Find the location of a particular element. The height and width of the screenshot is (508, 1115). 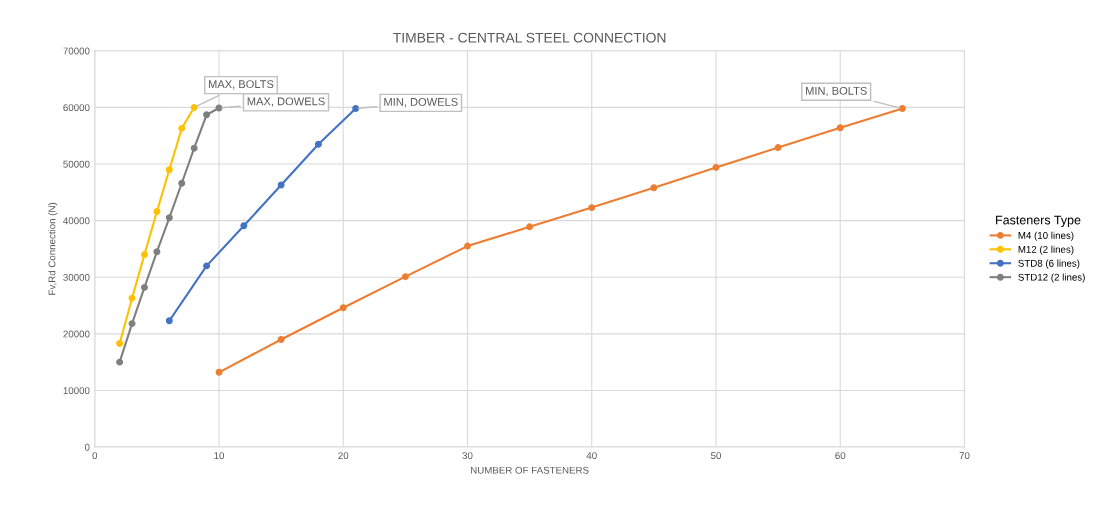

x-tick-label: 10 is located at coordinates (219, 456).